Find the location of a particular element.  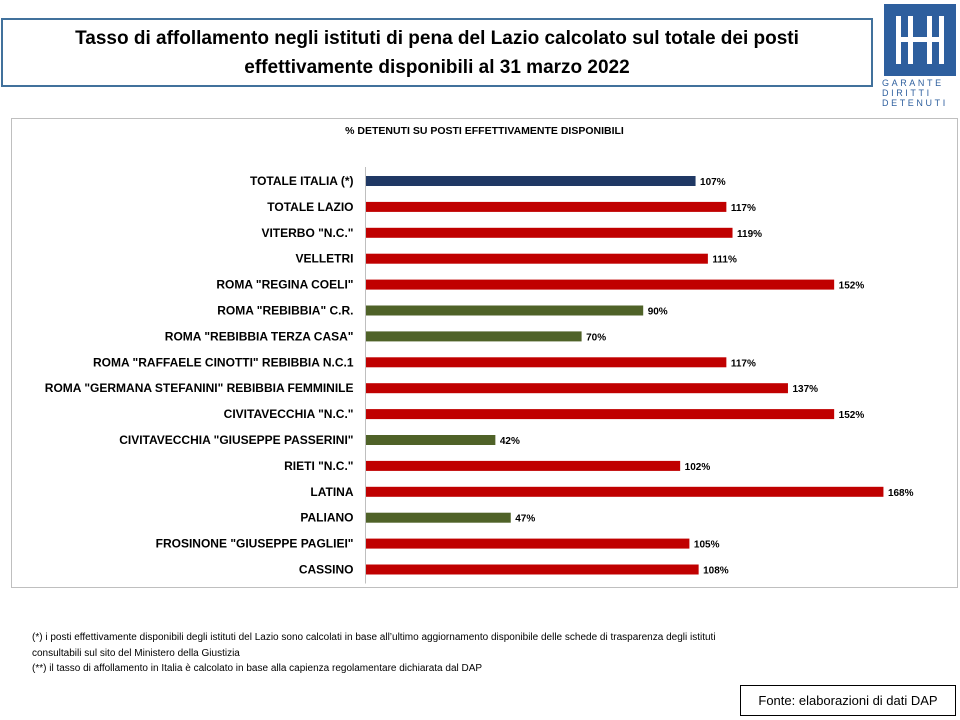

category-label: ROMA "REBIBBIA" C.R. is located at coordinates (285, 311).